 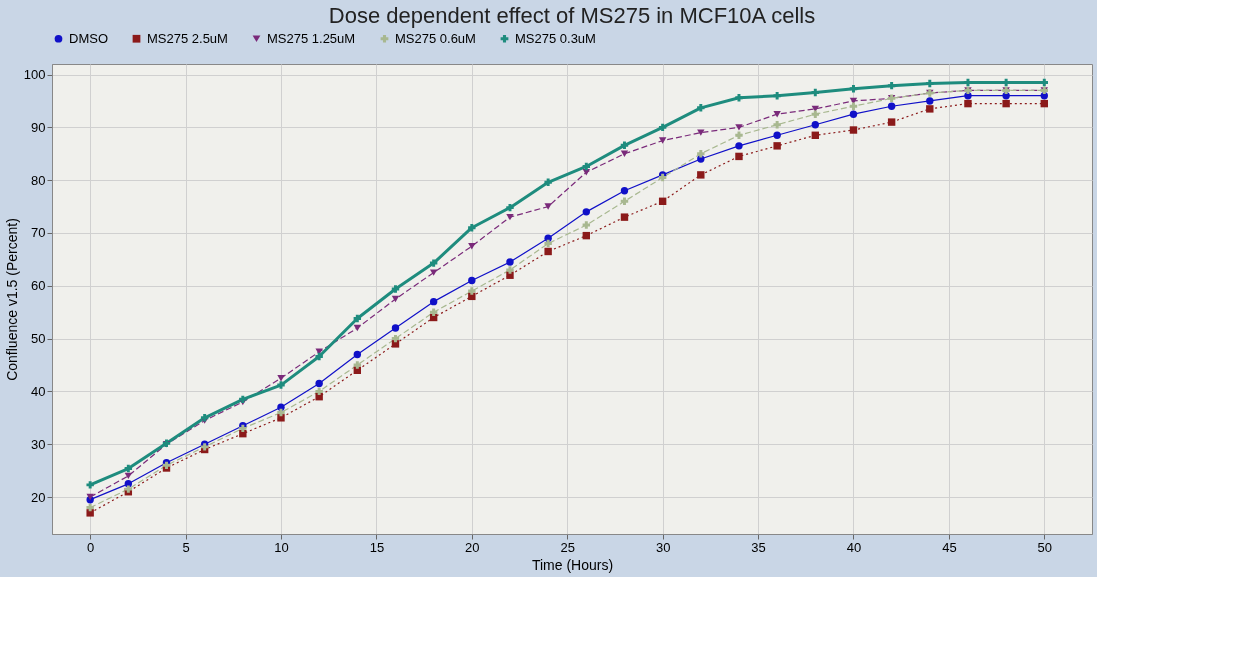 I want to click on y-axis-title: Confluence v1.5 (Percent), so click(x=11, y=299).